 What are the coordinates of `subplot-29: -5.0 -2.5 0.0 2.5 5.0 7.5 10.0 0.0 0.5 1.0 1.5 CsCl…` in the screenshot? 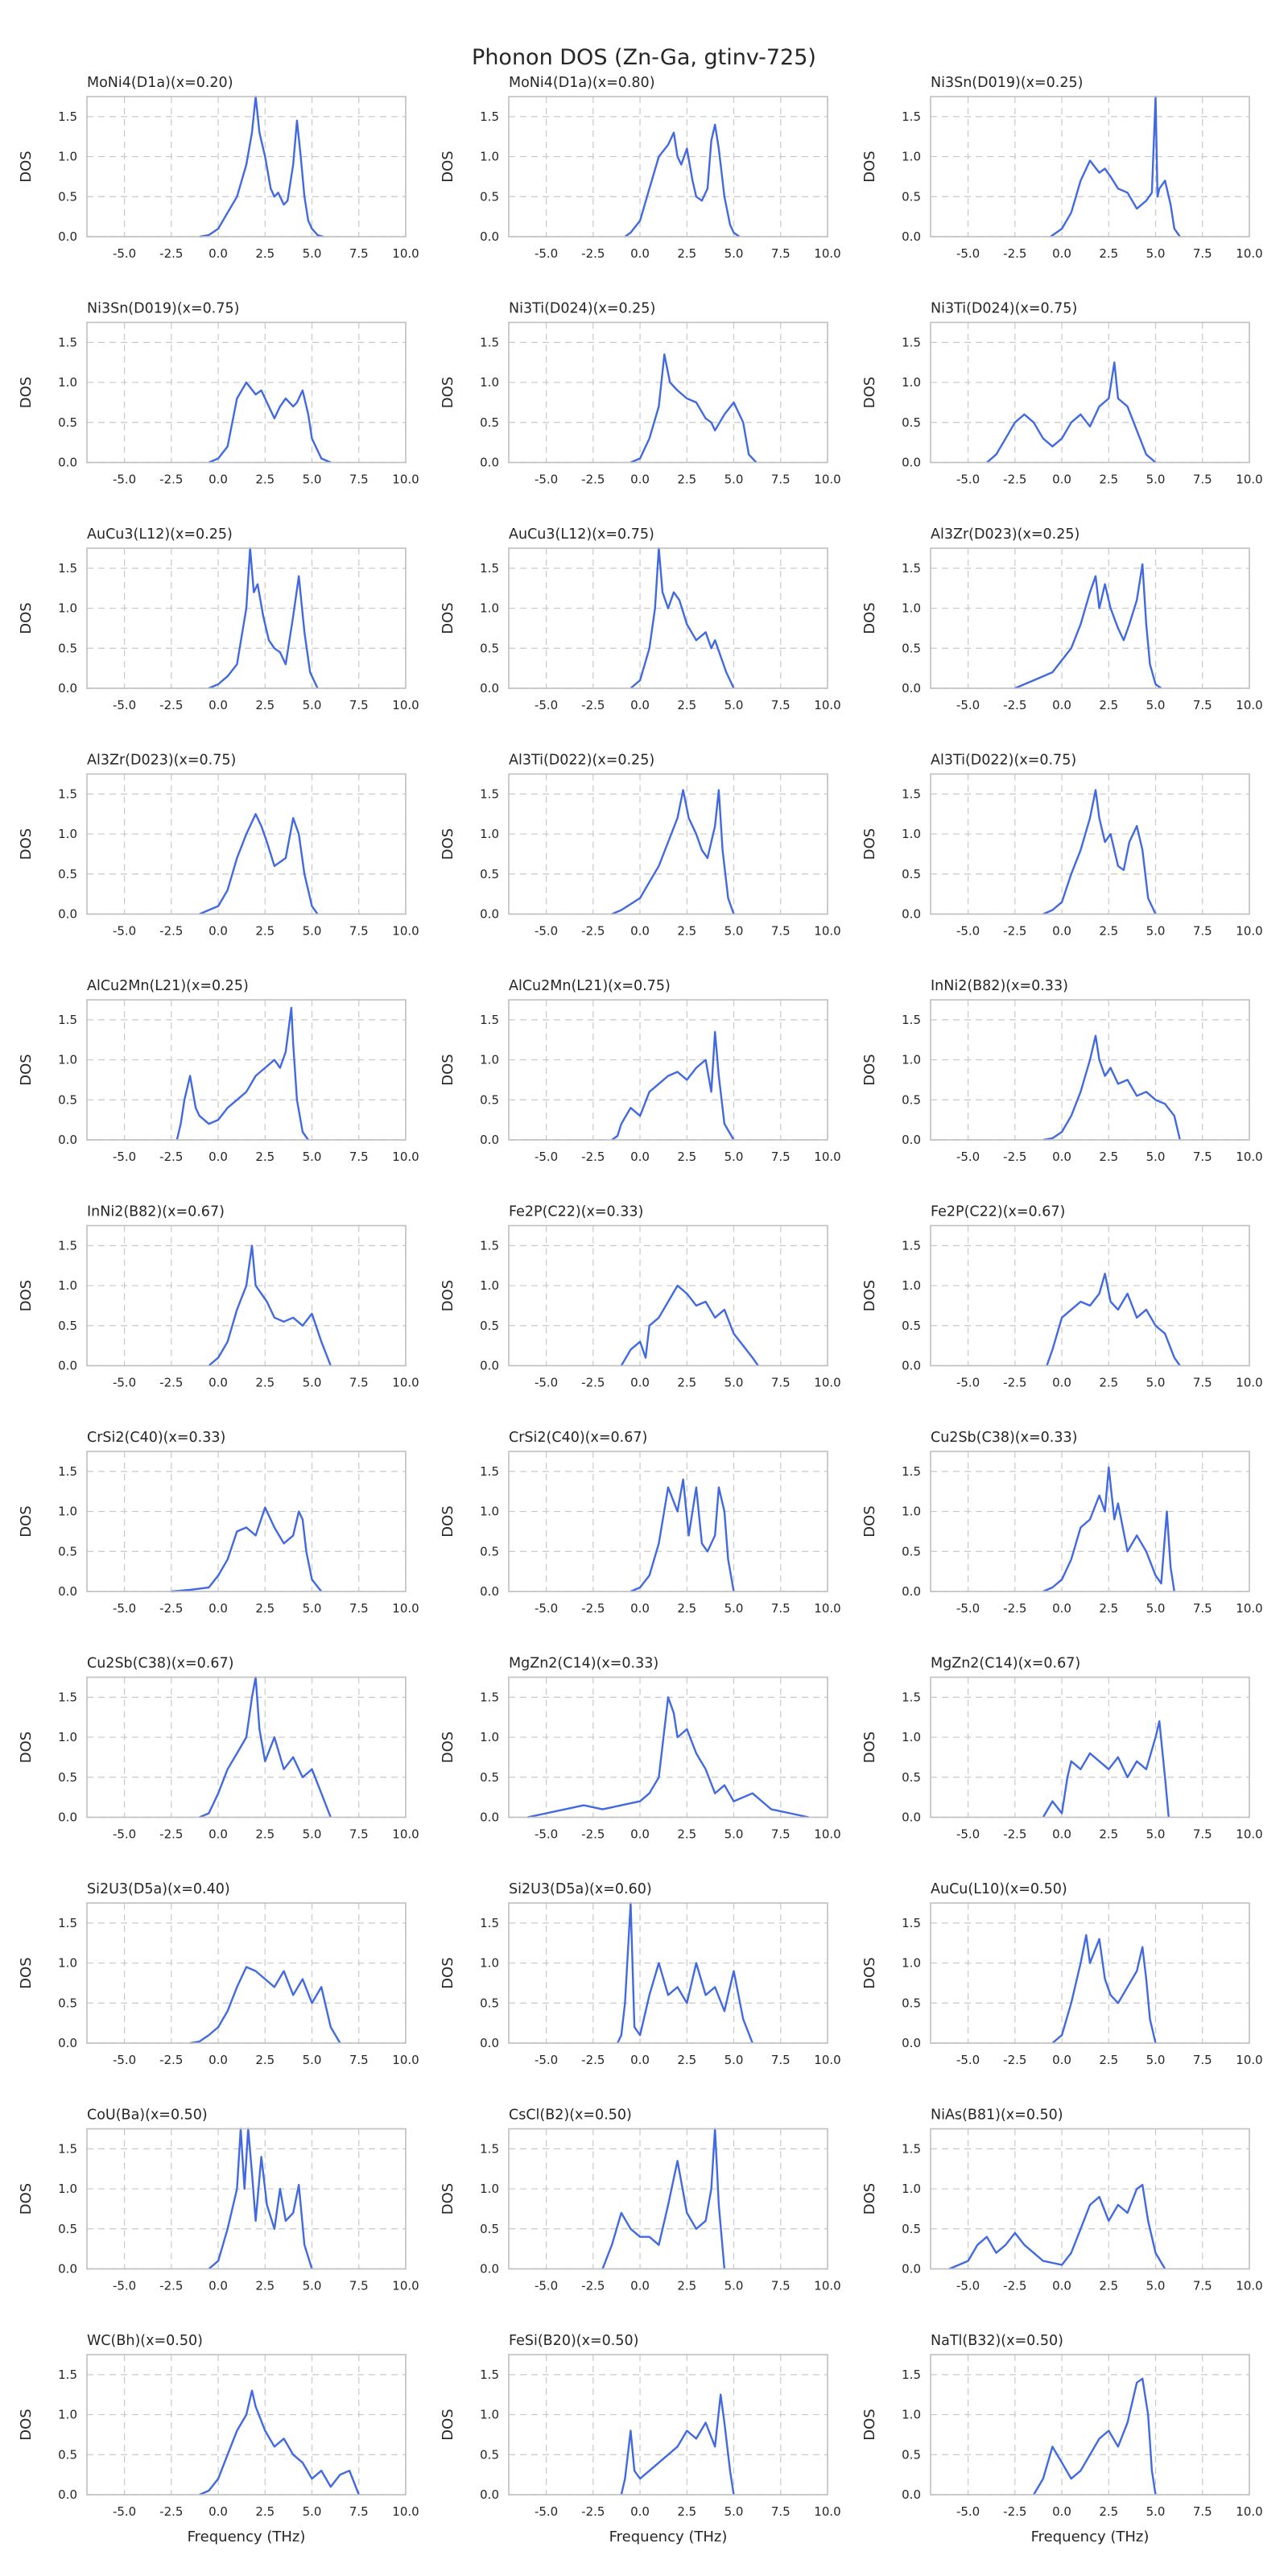 It's located at (640, 2200).